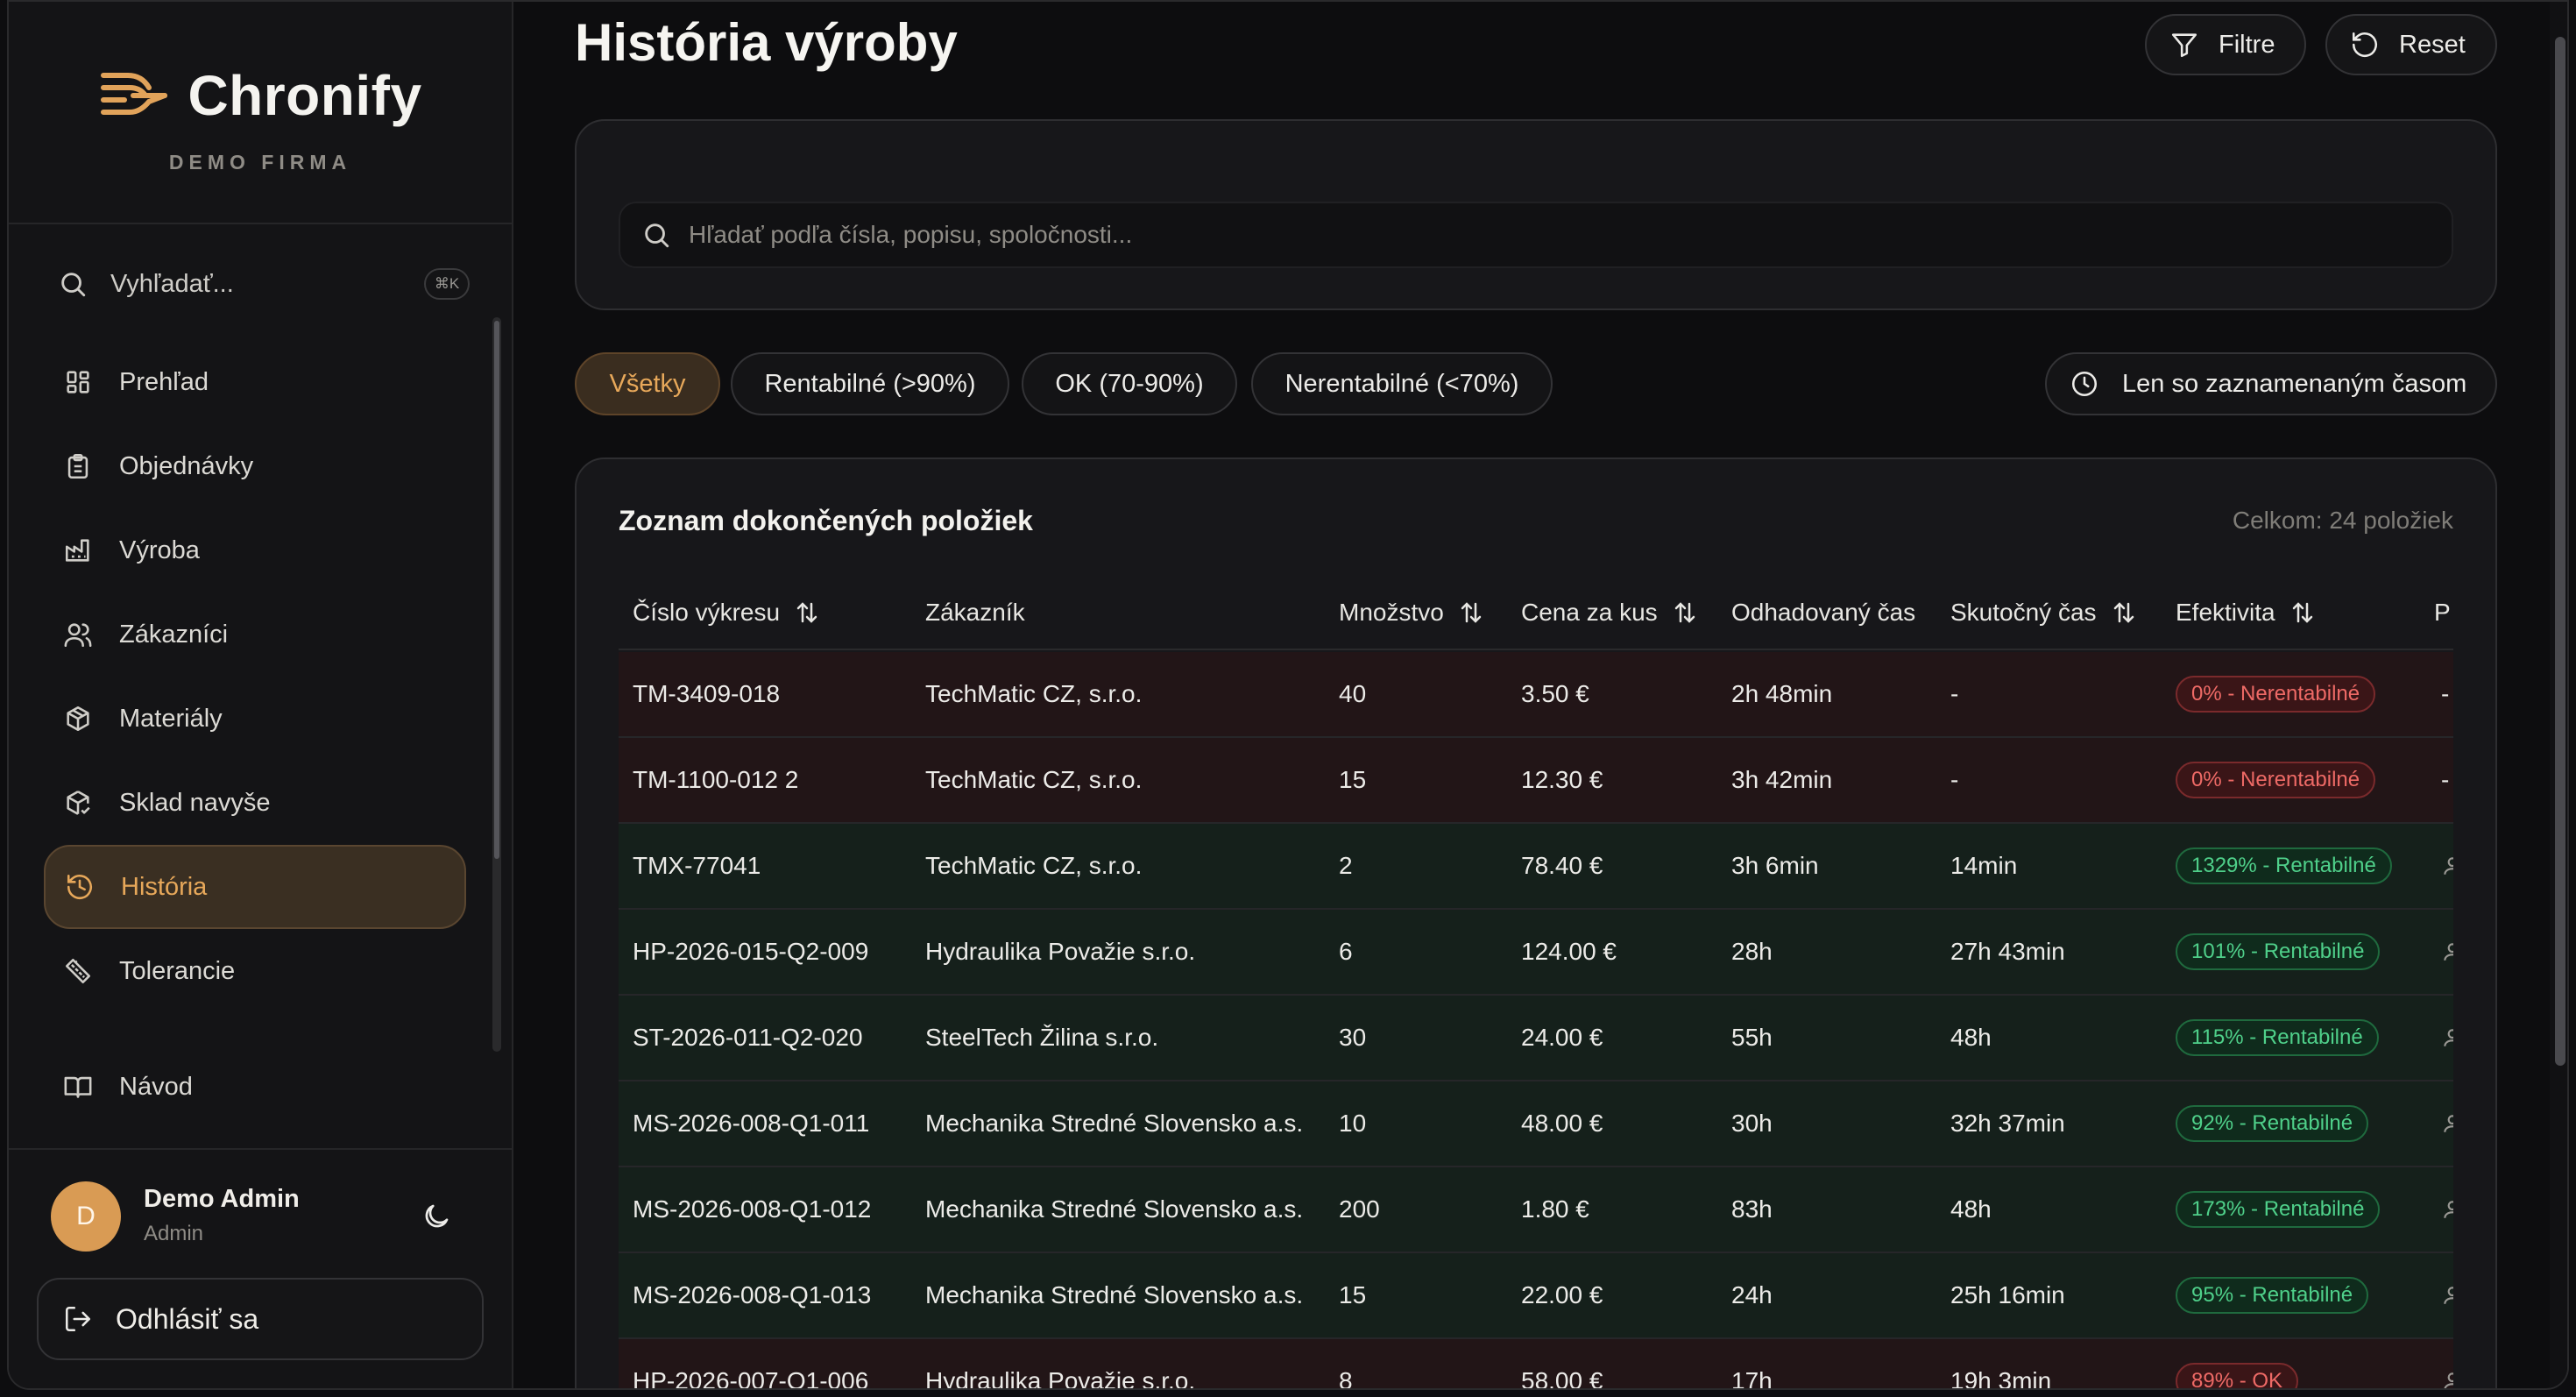 This screenshot has width=2576, height=1397. What do you see at coordinates (436, 1217) in the screenshot?
I see `moon-icon` at bounding box center [436, 1217].